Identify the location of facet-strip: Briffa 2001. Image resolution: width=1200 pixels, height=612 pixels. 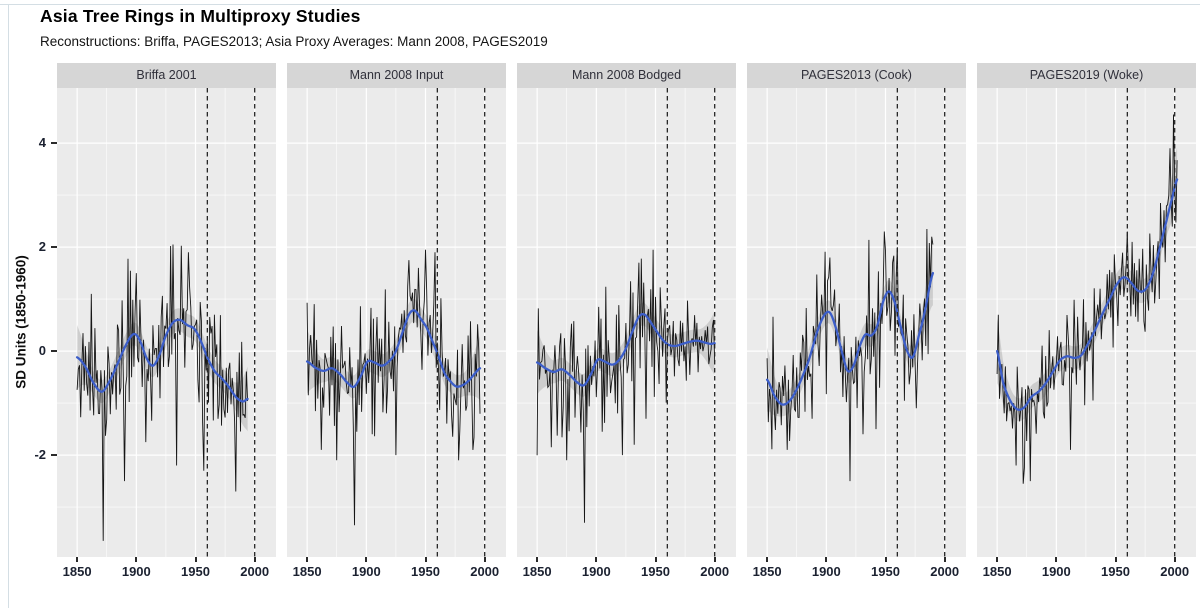
(166, 75).